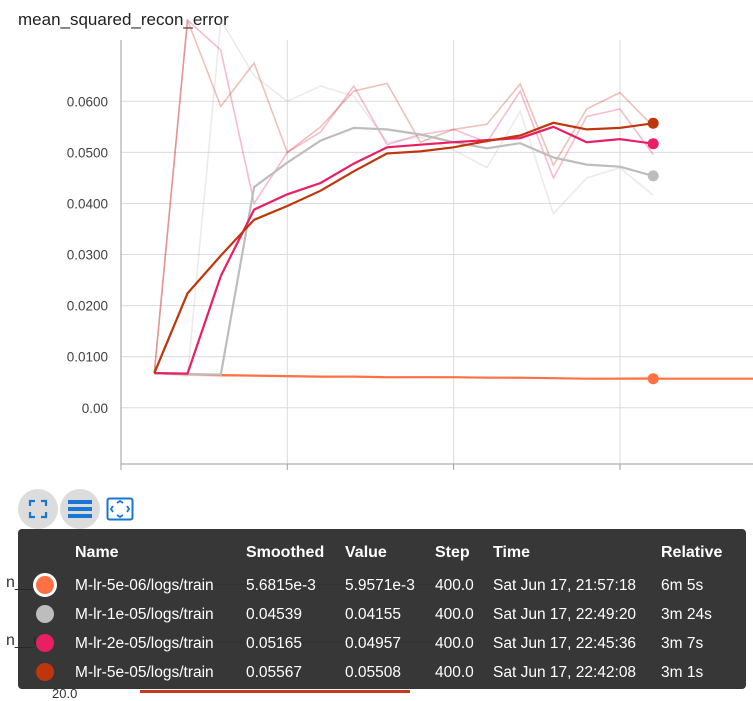 The width and height of the screenshot is (753, 701). I want to click on chart-toolbar, so click(78, 509).